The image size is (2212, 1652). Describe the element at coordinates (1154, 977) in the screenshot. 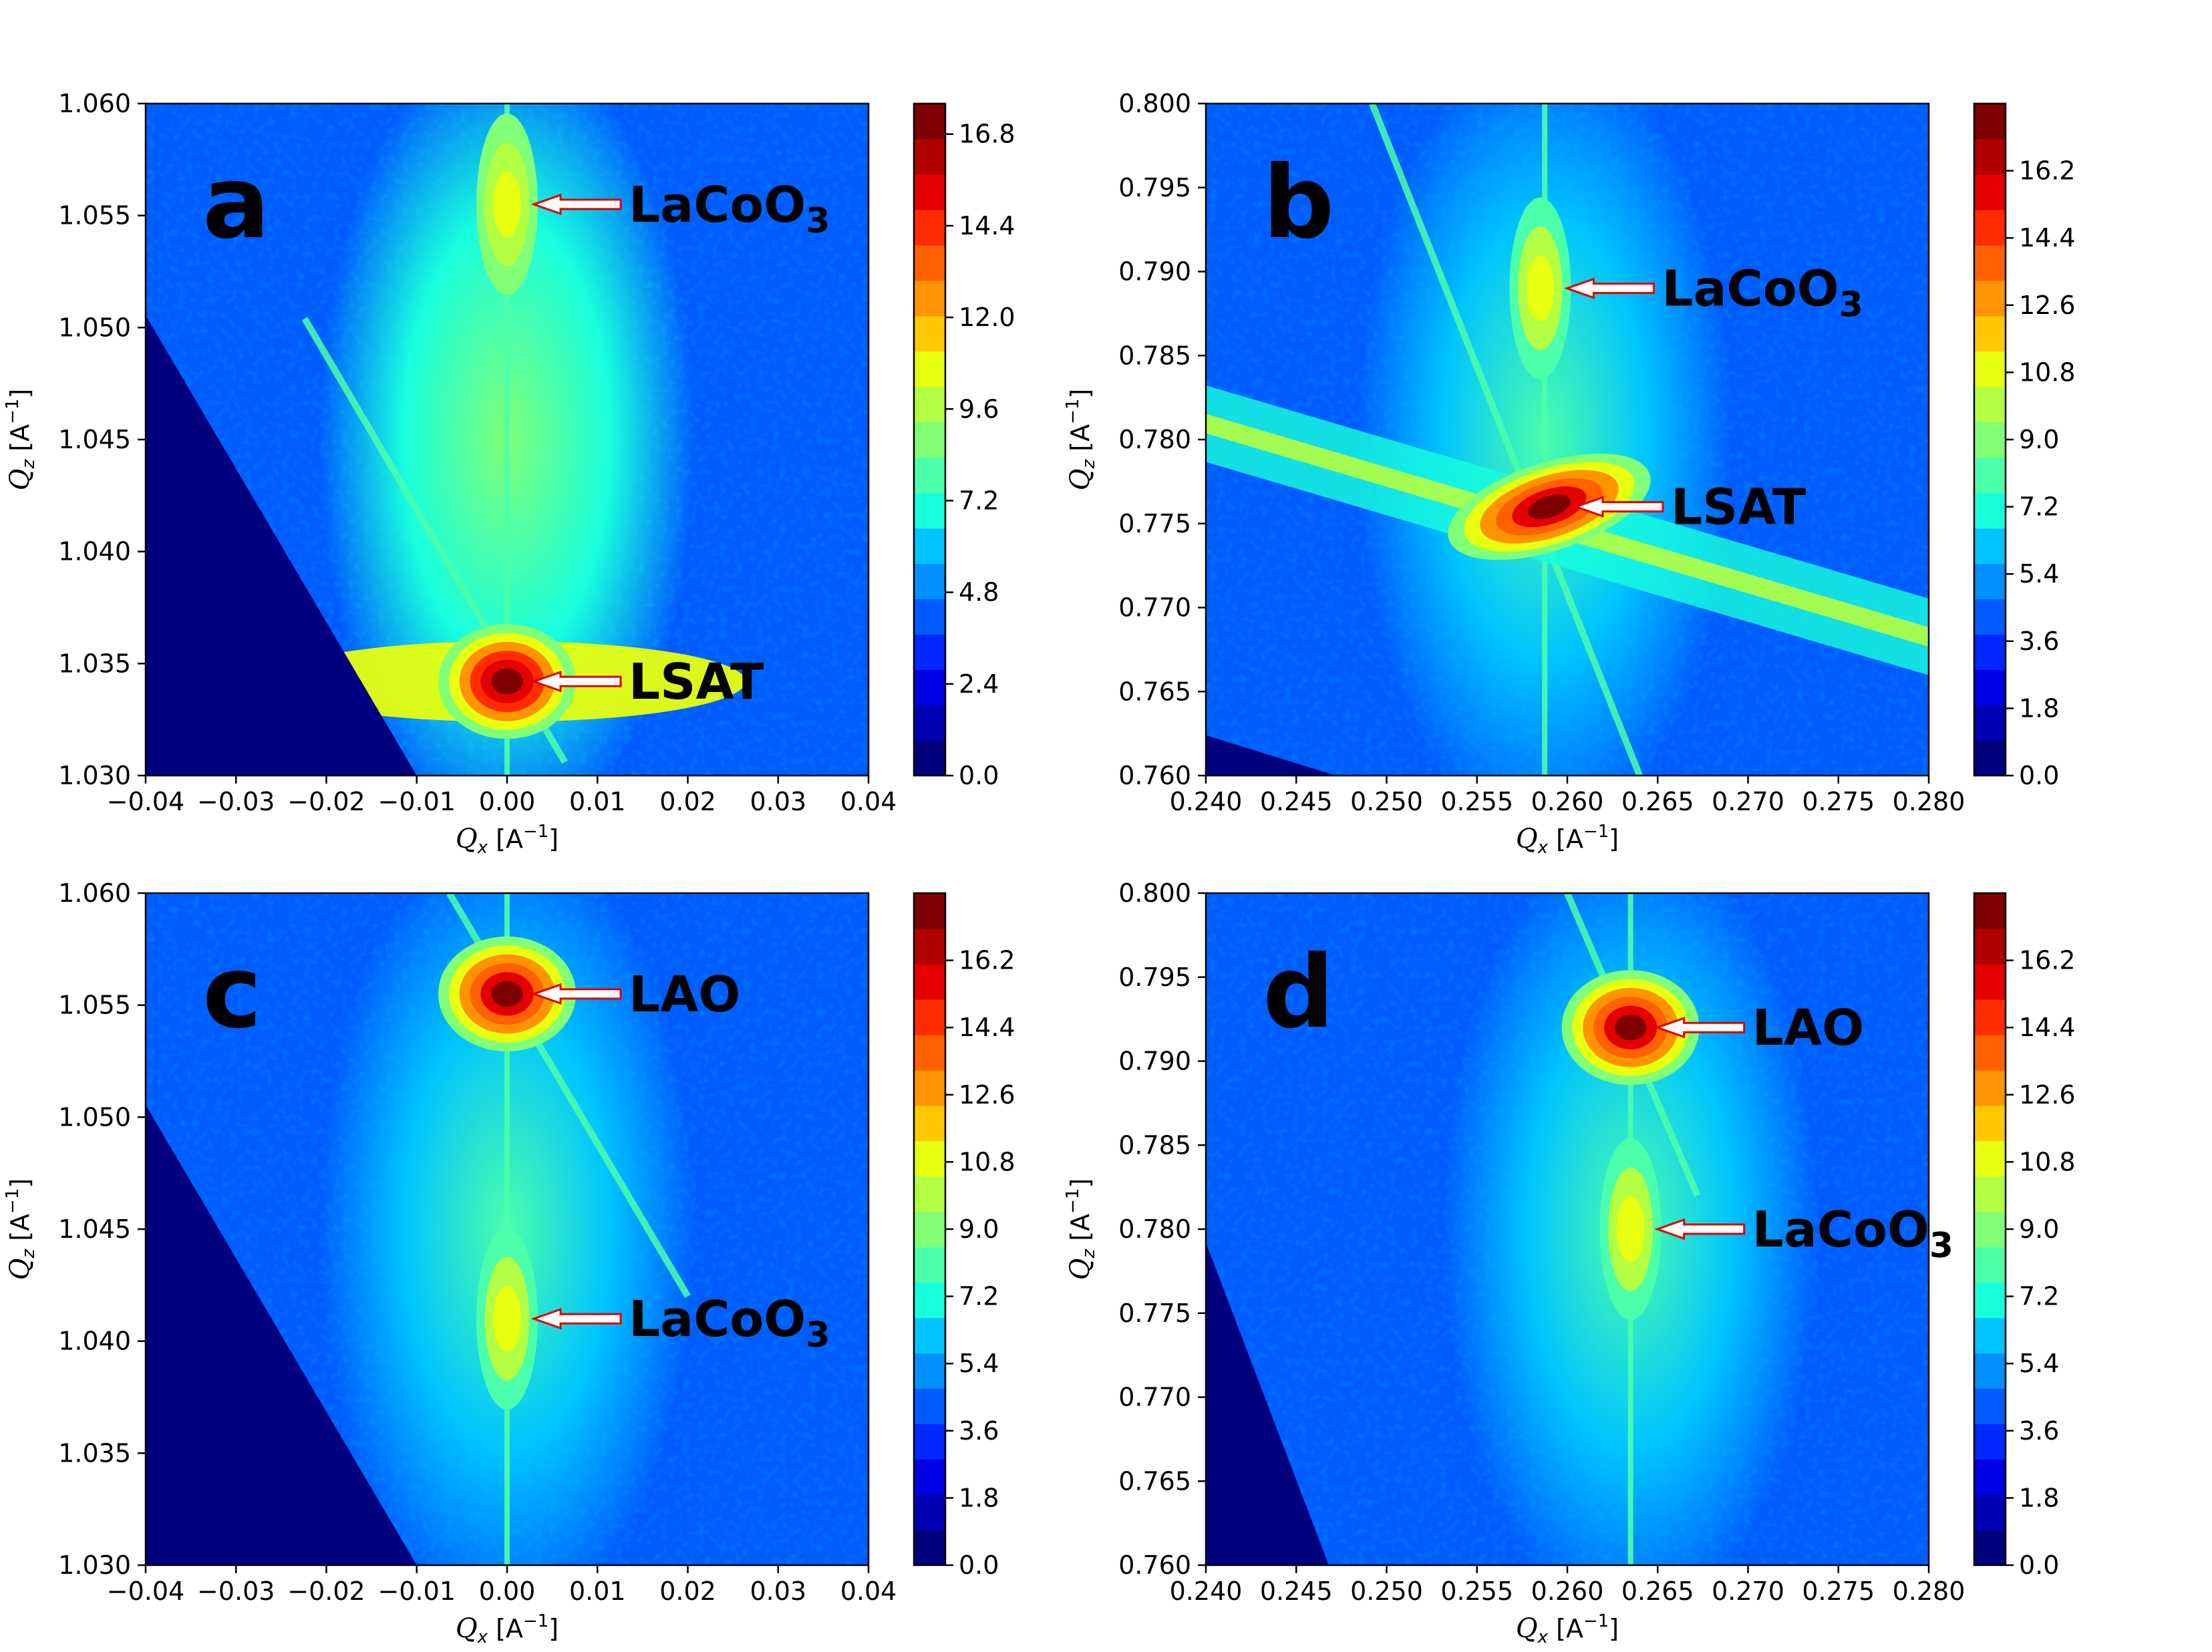

I see `y-tick-label: 0.795` at that location.